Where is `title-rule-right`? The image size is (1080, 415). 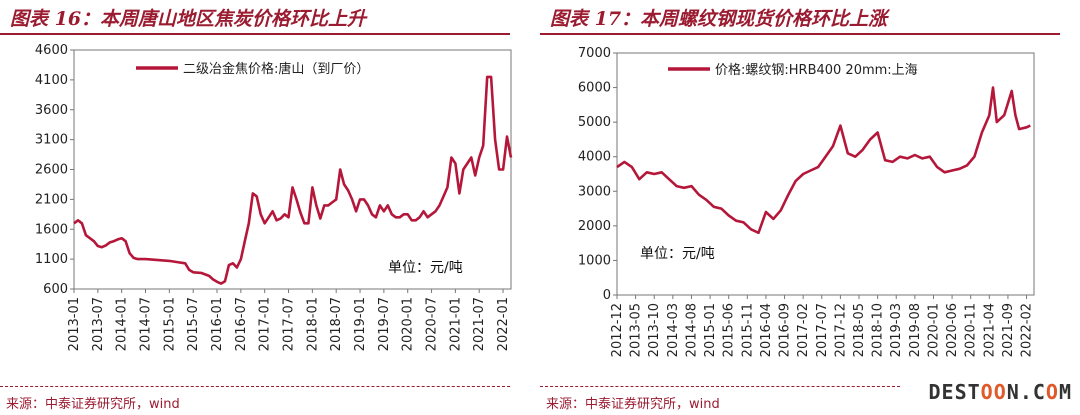
title-rule-right is located at coordinates (800, 34).